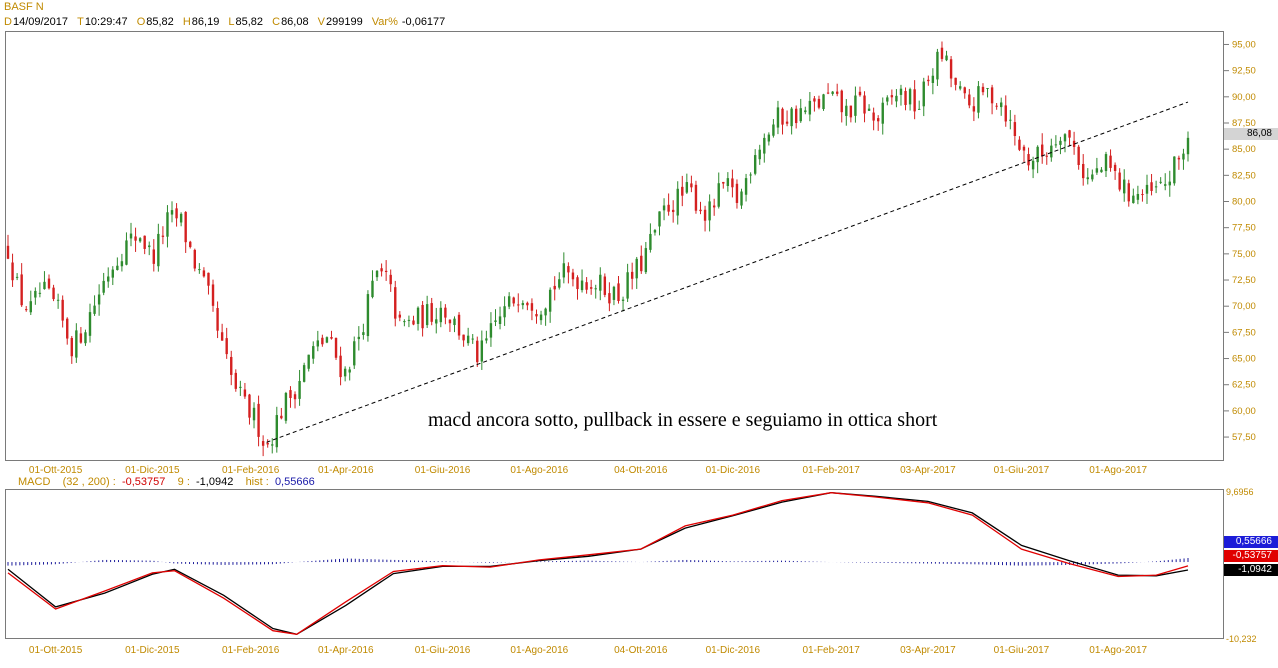 This screenshot has height=668, width=1278. I want to click on date-label: 01-Ott-2015, so click(56, 650).